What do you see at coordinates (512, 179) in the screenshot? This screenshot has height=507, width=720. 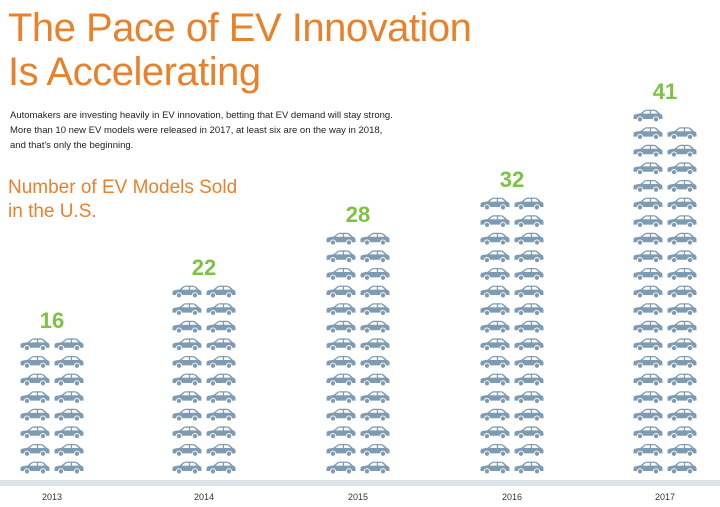 I see `value-label-2016: 32` at bounding box center [512, 179].